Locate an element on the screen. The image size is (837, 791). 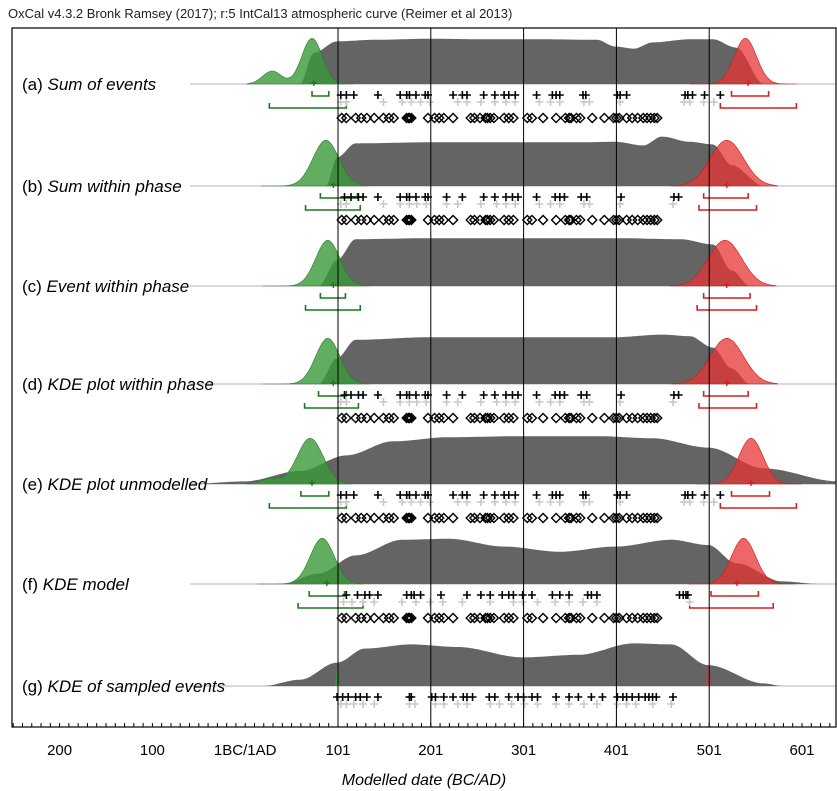
panel-letter: (b) is located at coordinates (35, 186).